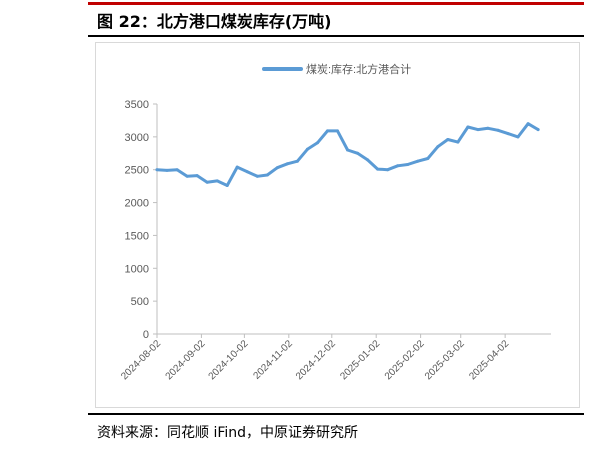 The height and width of the screenshot is (452, 599). Describe the element at coordinates (405, 360) in the screenshot. I see `x-tick-label: 2025-02-02` at that location.